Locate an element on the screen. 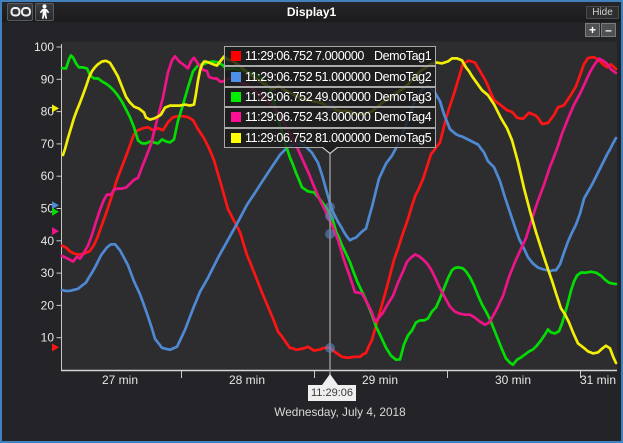 The width and height of the screenshot is (623, 443). svg-text: 80 is located at coordinates (48, 112).